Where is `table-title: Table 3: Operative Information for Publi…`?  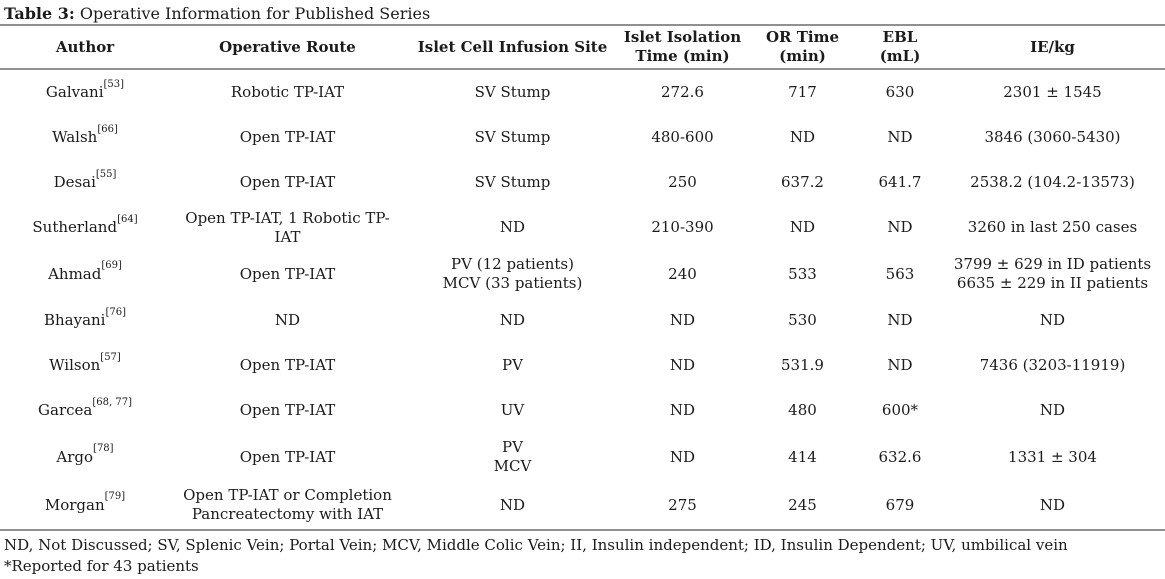 table-title: Table 3: Operative Information for Publi… is located at coordinates (582, 13).